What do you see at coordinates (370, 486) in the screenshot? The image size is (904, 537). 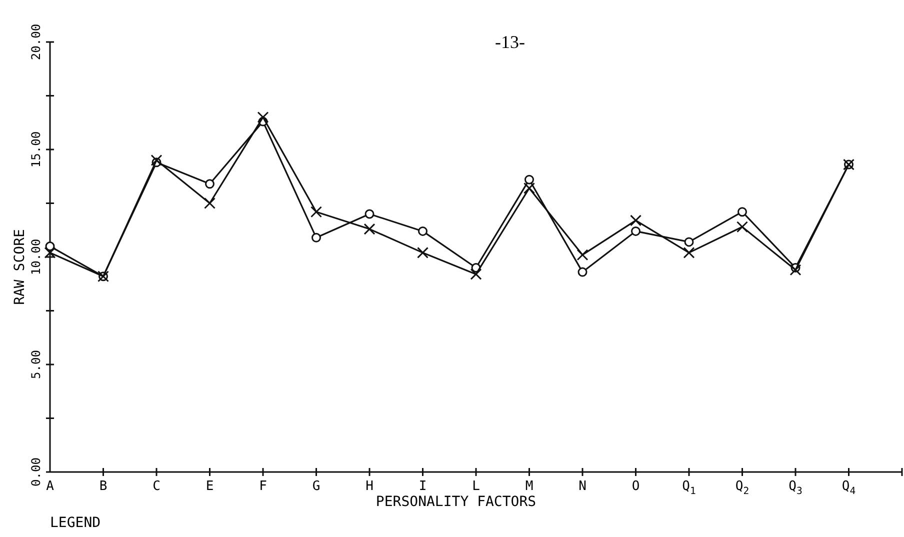 I see `x-tick-label: H` at bounding box center [370, 486].